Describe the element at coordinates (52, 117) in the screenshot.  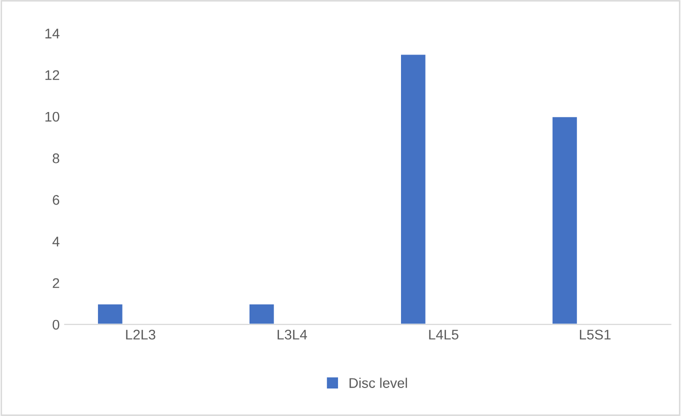
I see `y-tick-label: 10` at that location.